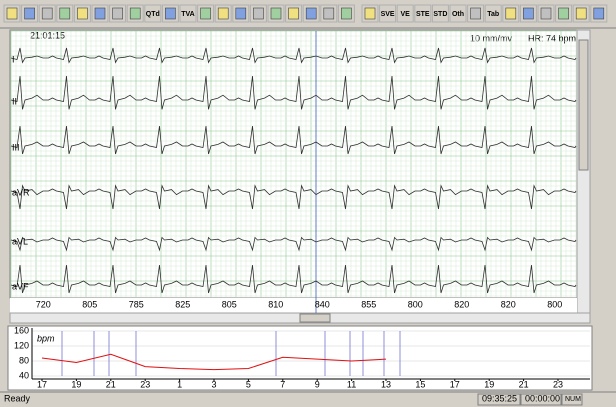 The image size is (616, 407). I want to click on rr-row, so click(293, 305).